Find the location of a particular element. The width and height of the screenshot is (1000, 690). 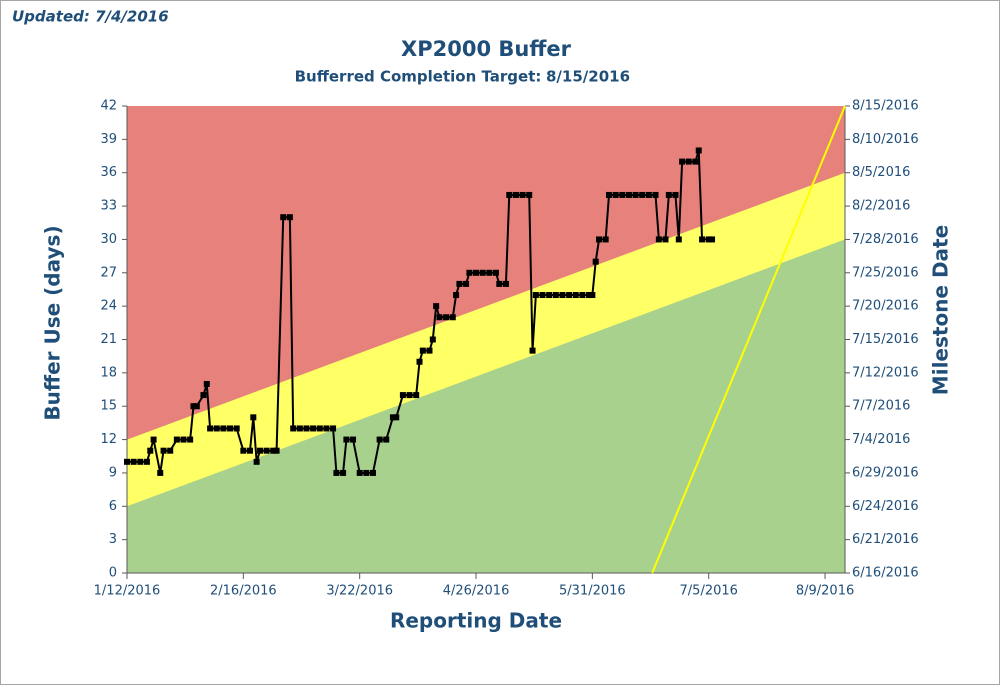

y2-tick-label: 7/12/2016 is located at coordinates (885, 372).